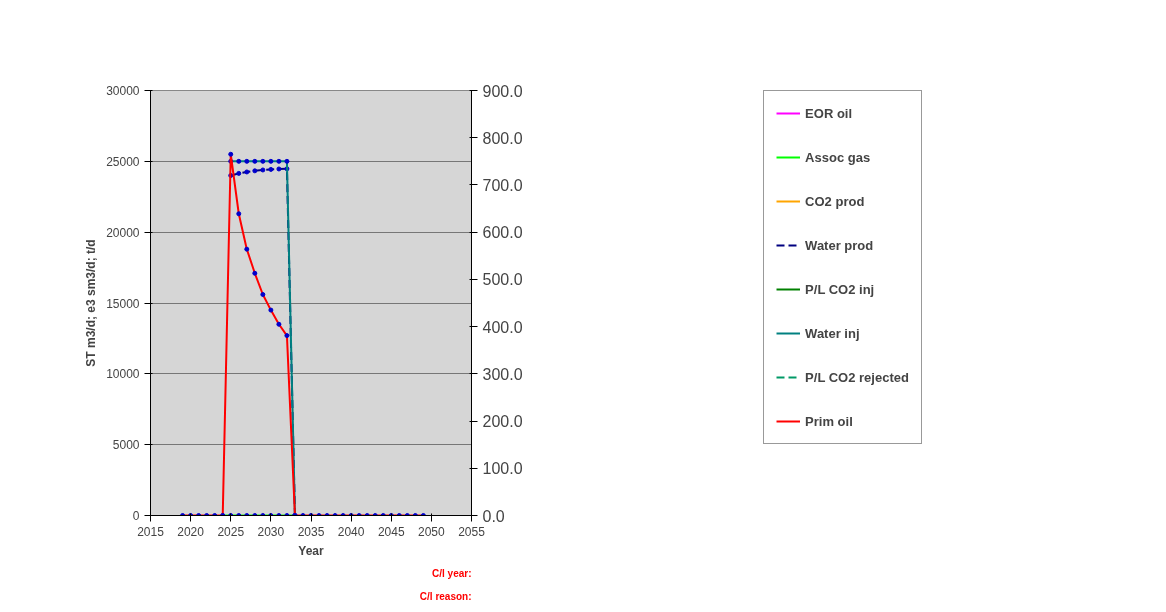  What do you see at coordinates (857, 377) in the screenshot?
I see `legend-label: P/L CO2 rejected` at bounding box center [857, 377].